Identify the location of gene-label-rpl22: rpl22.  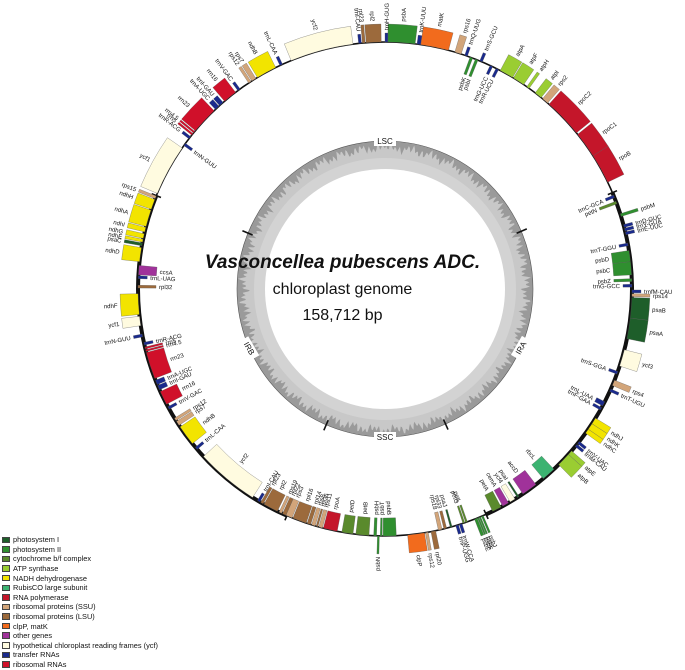
(296, 489).